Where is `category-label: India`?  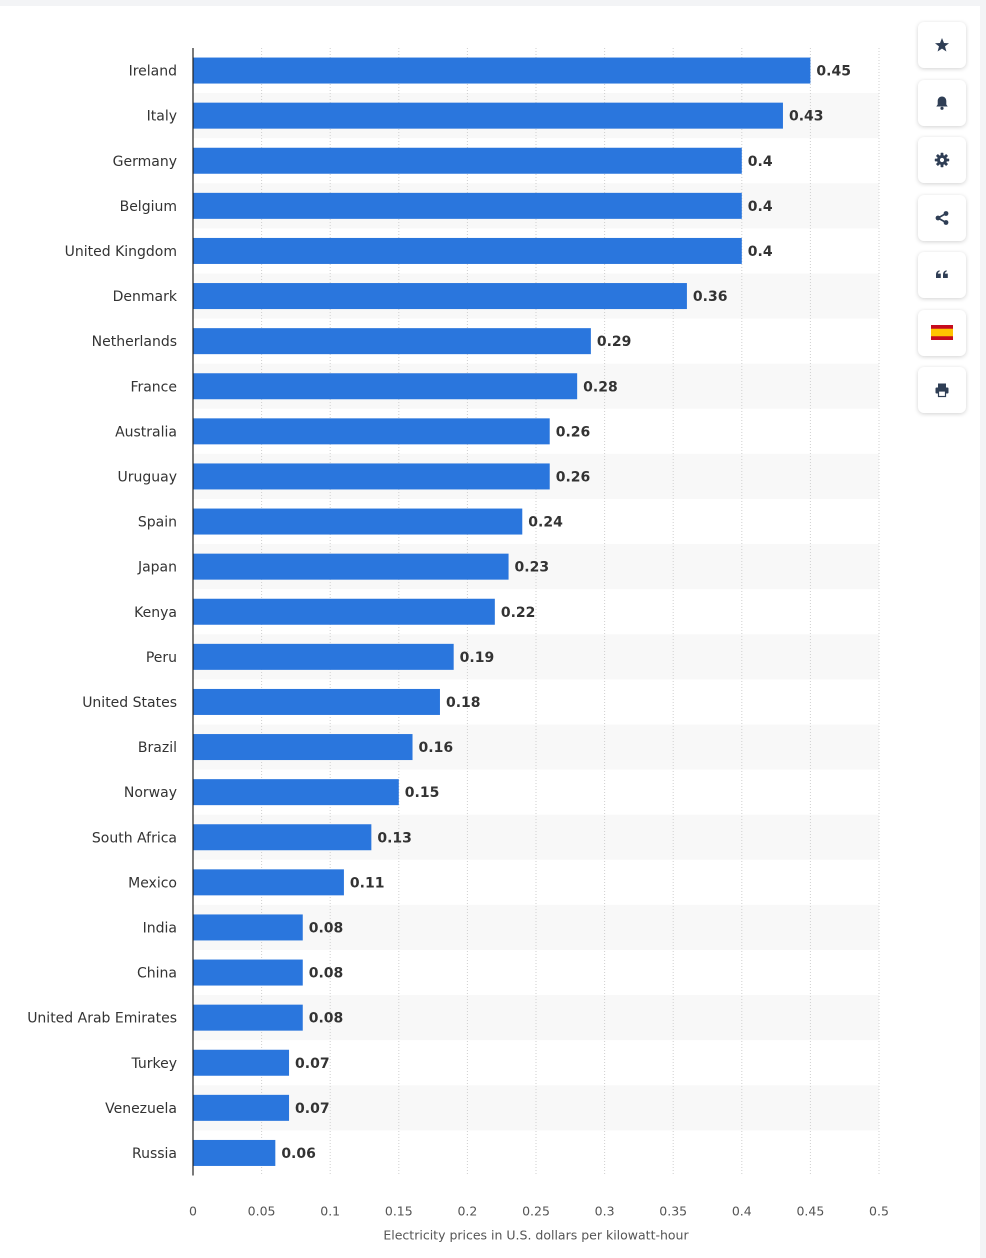
category-label: India is located at coordinates (160, 928).